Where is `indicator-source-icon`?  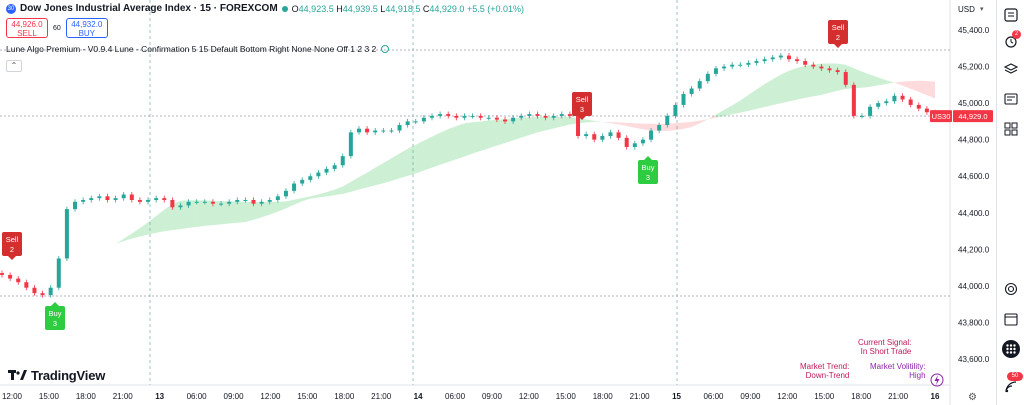
indicator-source-icon is located at coordinates (385, 49).